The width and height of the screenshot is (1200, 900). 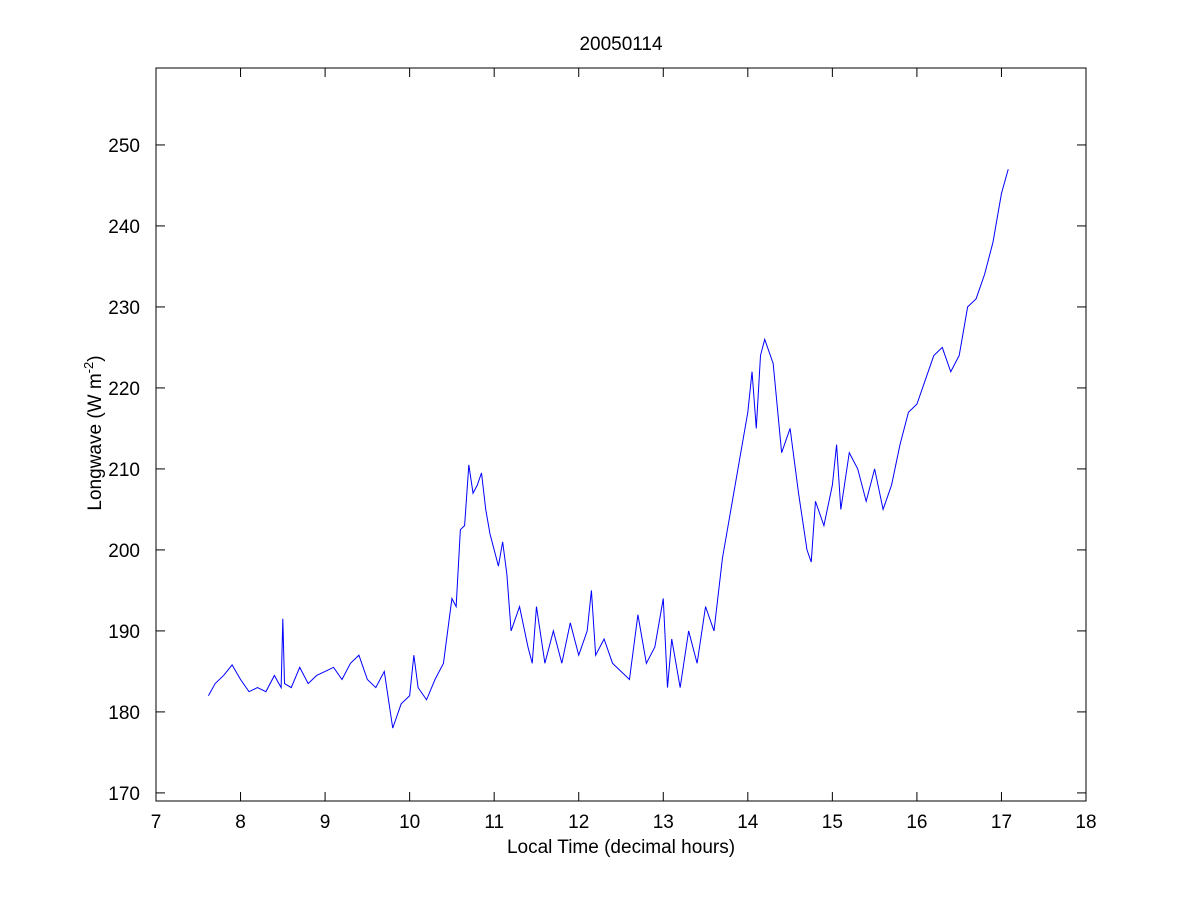 I want to click on y-tick-label: 250, so click(x=124, y=146).